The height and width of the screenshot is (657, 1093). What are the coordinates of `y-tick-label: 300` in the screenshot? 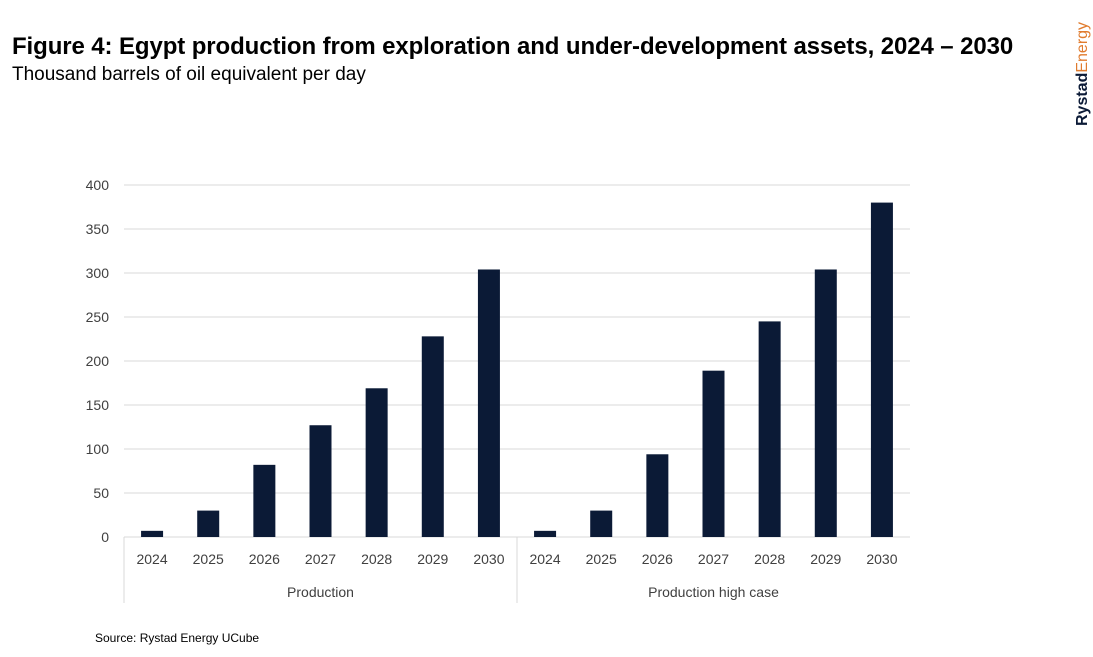 It's located at (98, 273).